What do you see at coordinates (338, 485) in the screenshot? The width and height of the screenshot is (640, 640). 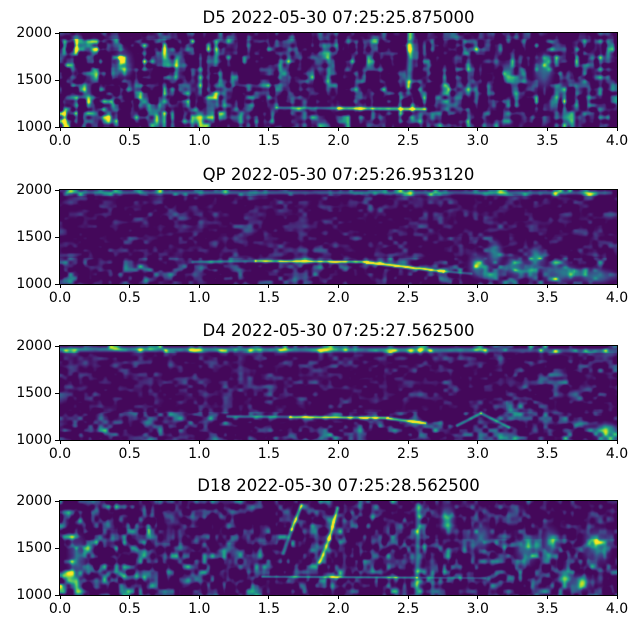 I see `subplot-title-D18: D18 2022-05-30 07:25:28.562500` at bounding box center [338, 485].